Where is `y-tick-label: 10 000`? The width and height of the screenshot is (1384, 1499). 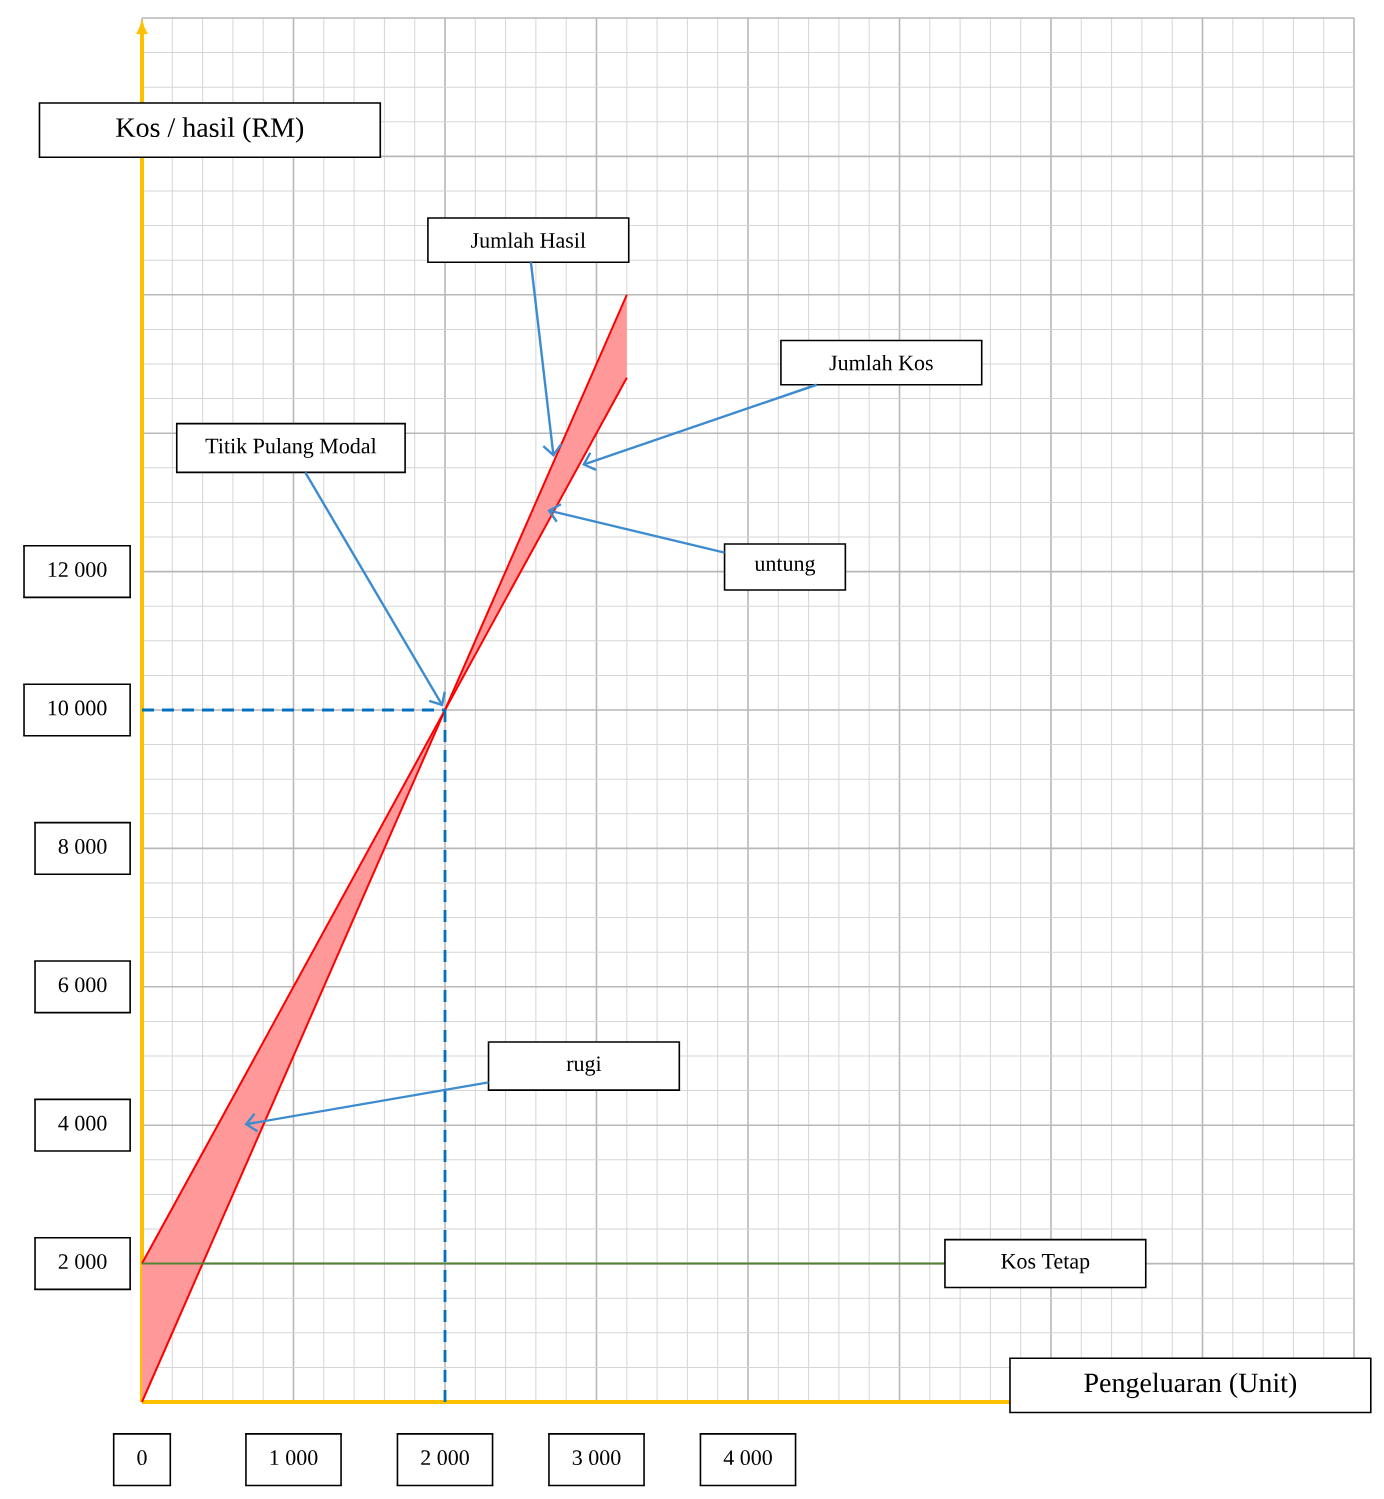 y-tick-label: 10 000 is located at coordinates (77, 708).